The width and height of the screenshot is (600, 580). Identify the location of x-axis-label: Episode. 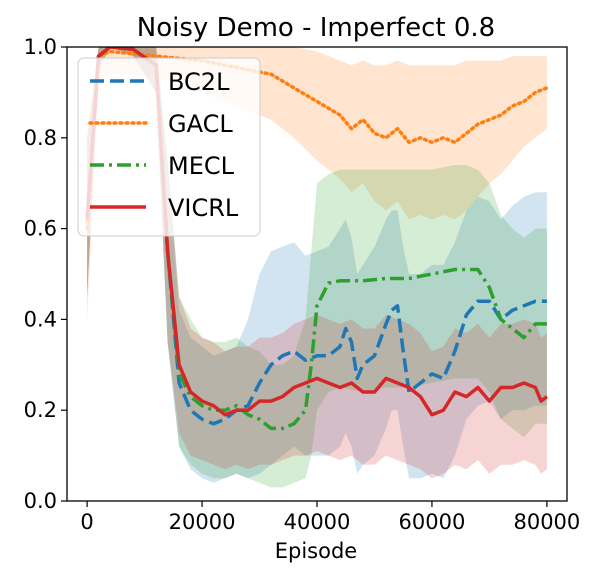
(316, 551).